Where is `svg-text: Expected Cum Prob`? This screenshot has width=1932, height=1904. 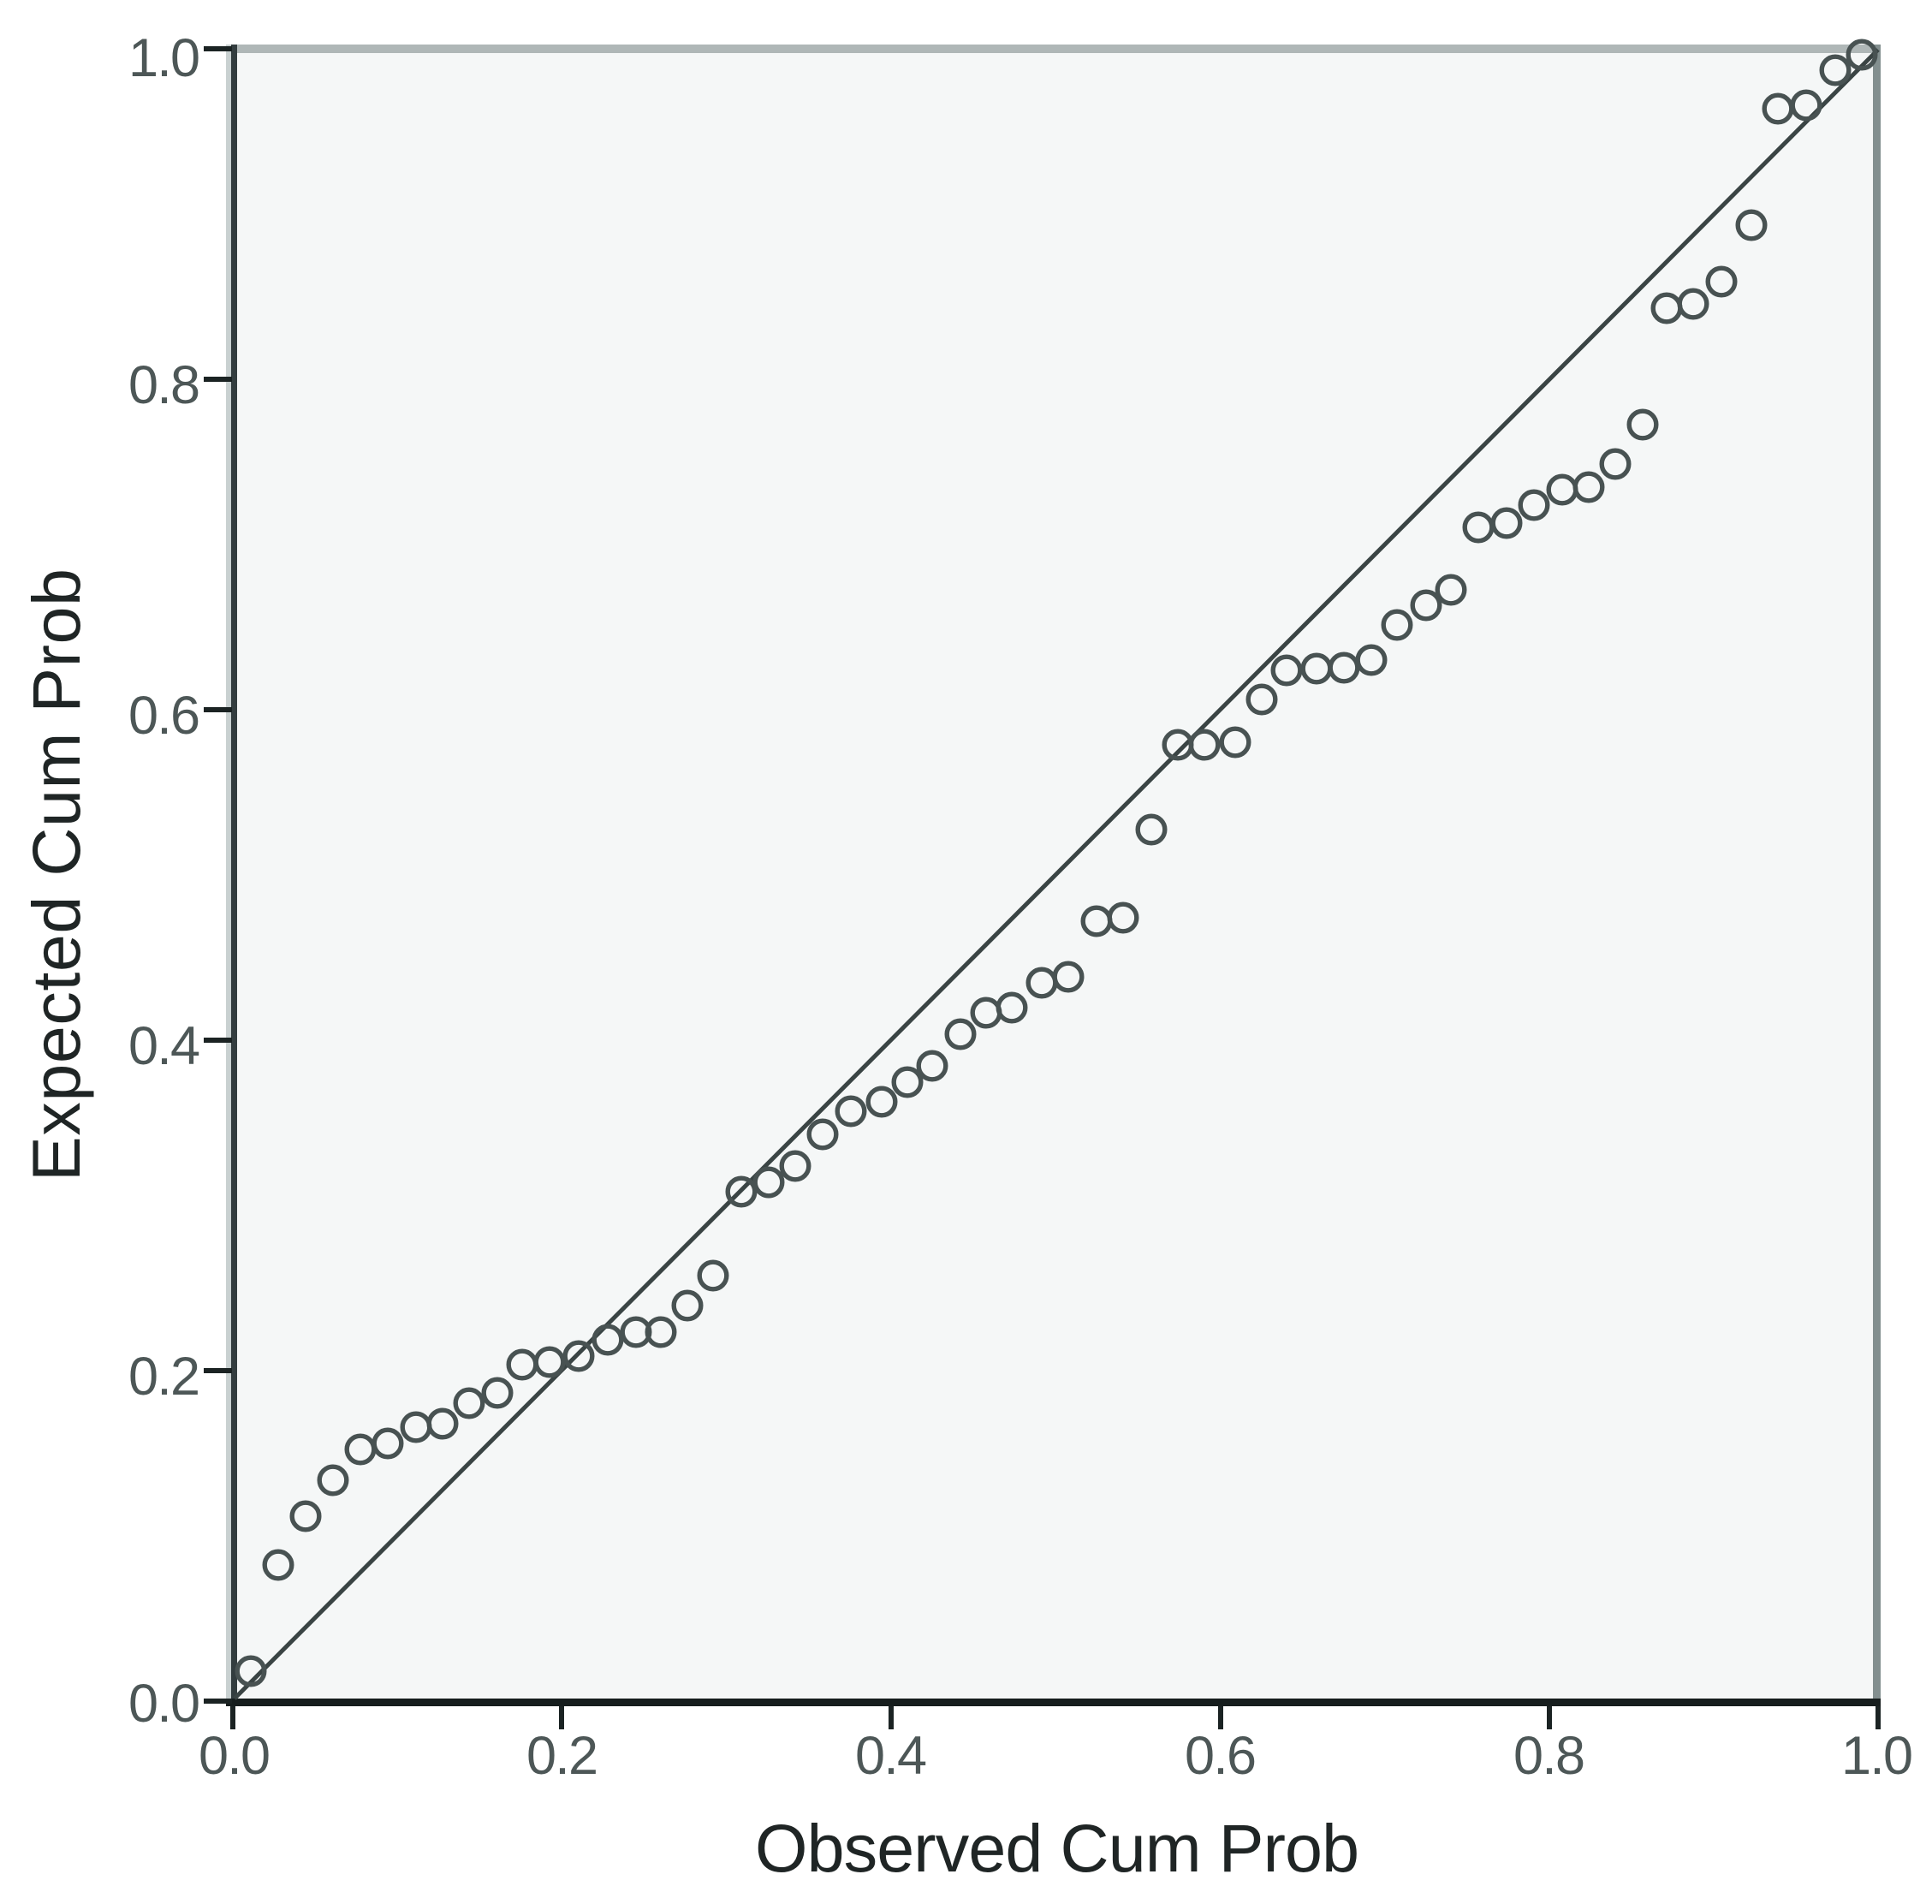 svg-text: Expected Cum Prob is located at coordinates (56, 874).